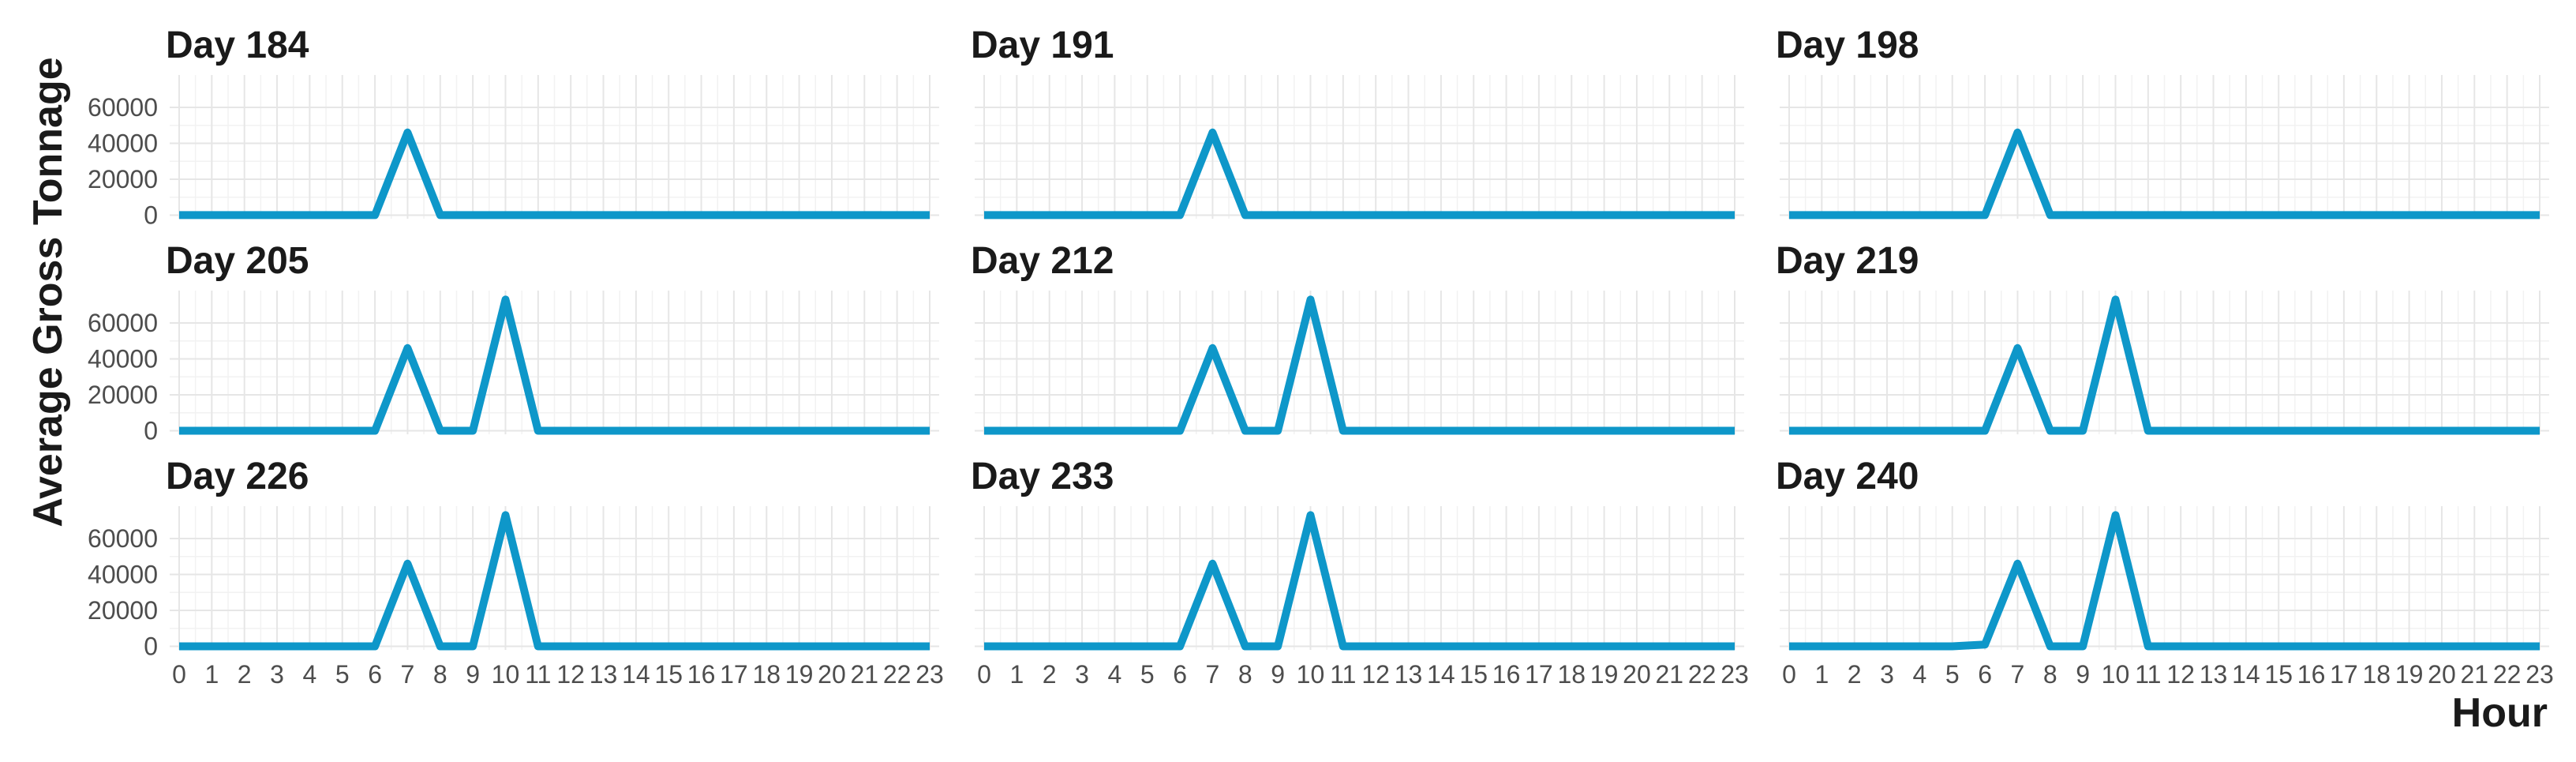  Describe the element at coordinates (2500, 713) in the screenshot. I see `x-axis-title: Hour` at that location.